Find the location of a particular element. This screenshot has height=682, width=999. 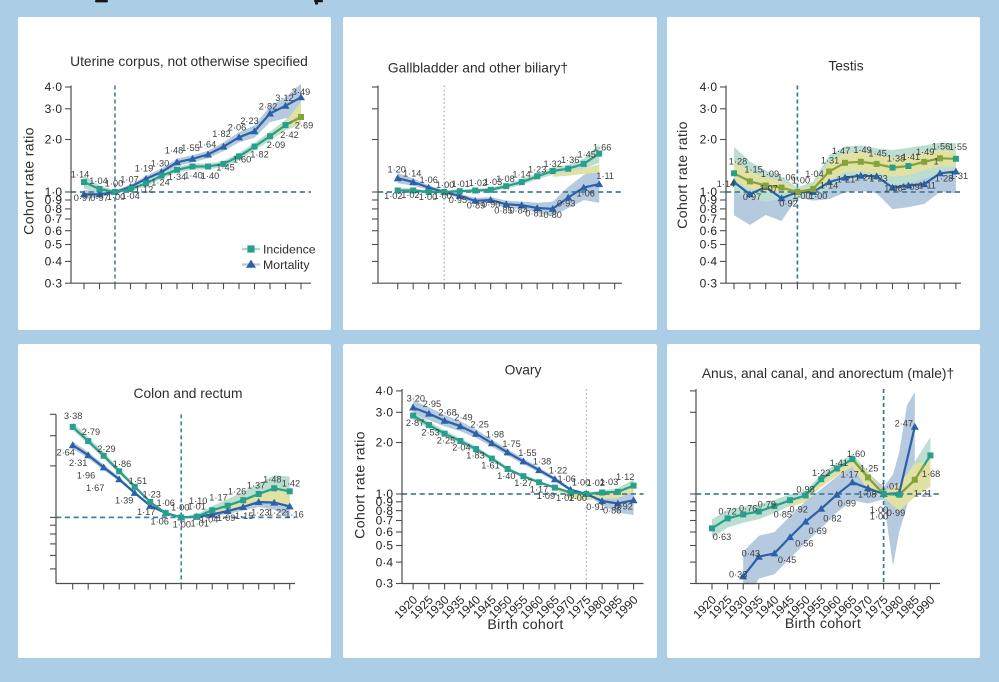

svg-text: 1·66 is located at coordinates (602, 148).